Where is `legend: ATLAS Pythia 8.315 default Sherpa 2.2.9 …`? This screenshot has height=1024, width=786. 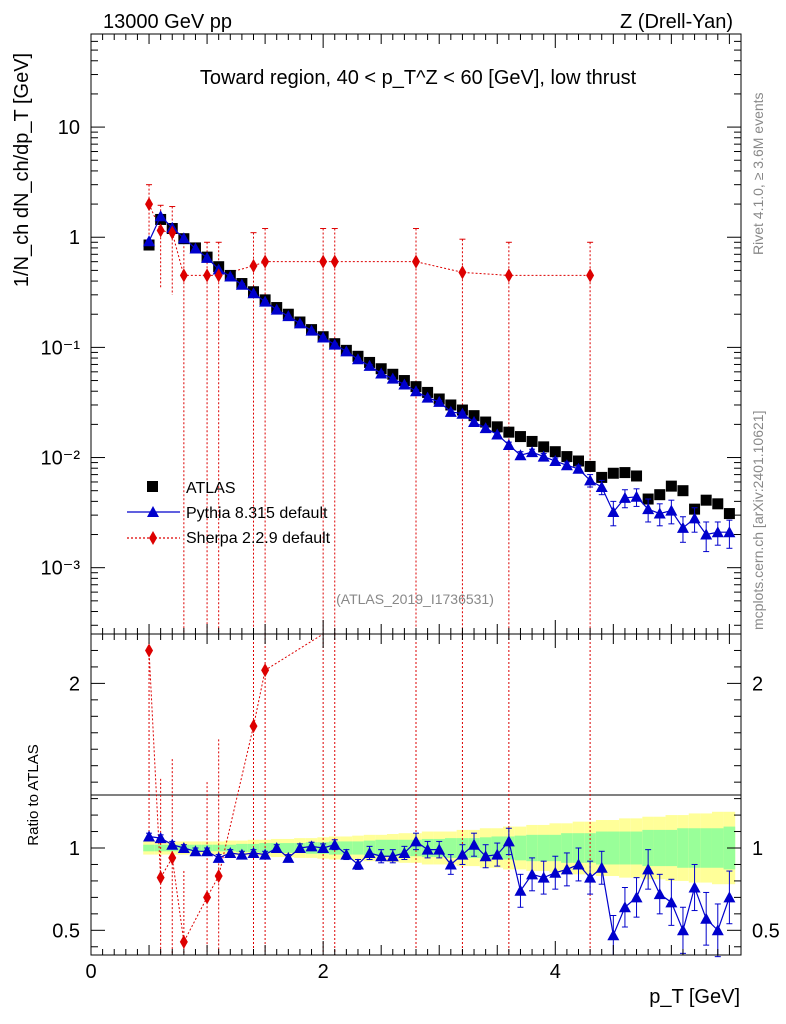
legend: ATLAS Pythia 8.315 default Sherpa 2.2.9 … is located at coordinates (229, 513).